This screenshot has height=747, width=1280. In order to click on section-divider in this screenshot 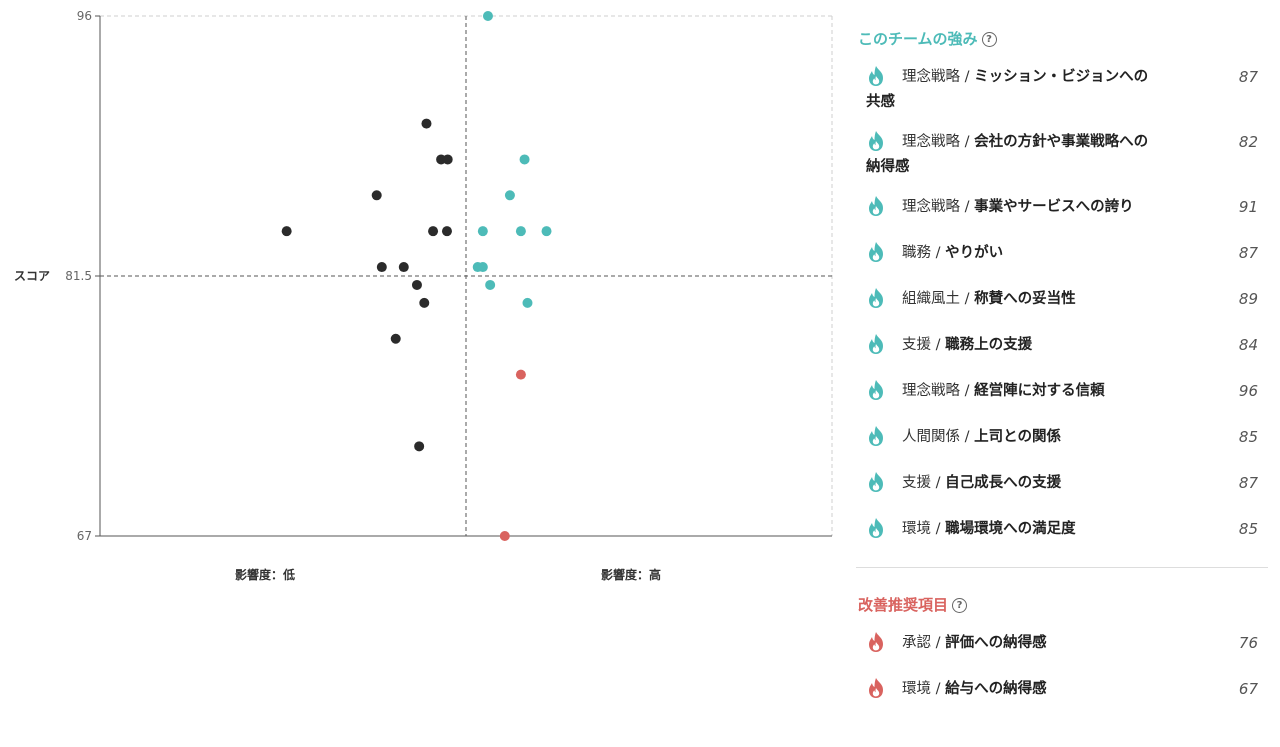, I will do `click(1062, 567)`.